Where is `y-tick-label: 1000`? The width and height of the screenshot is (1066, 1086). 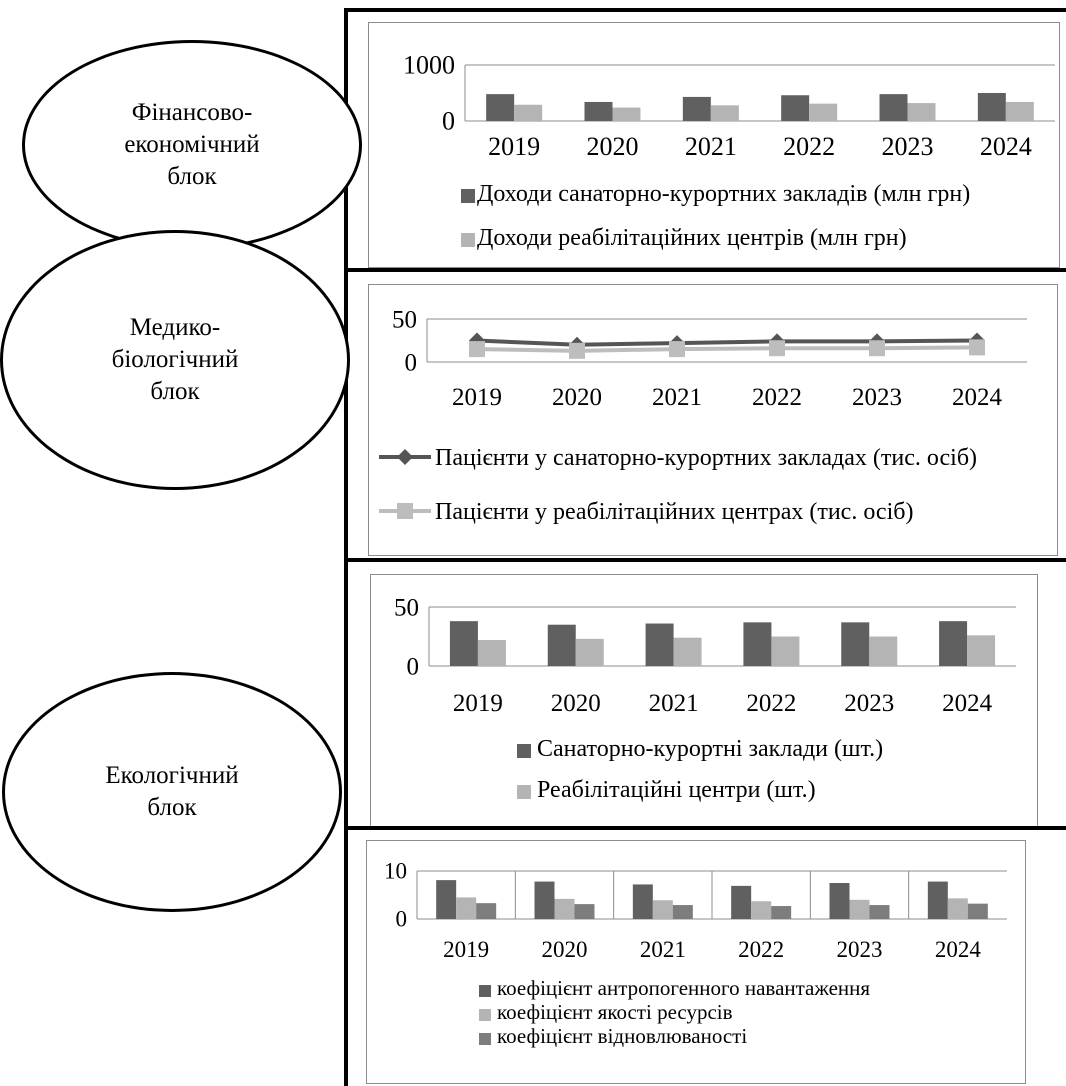
y-tick-label: 1000 is located at coordinates (429, 65).